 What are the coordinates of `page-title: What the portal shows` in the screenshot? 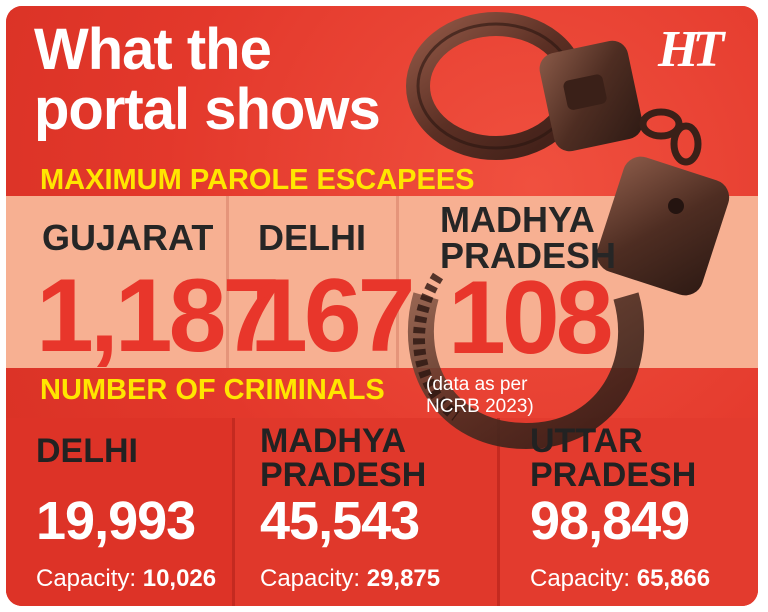 It's located at (207, 79).